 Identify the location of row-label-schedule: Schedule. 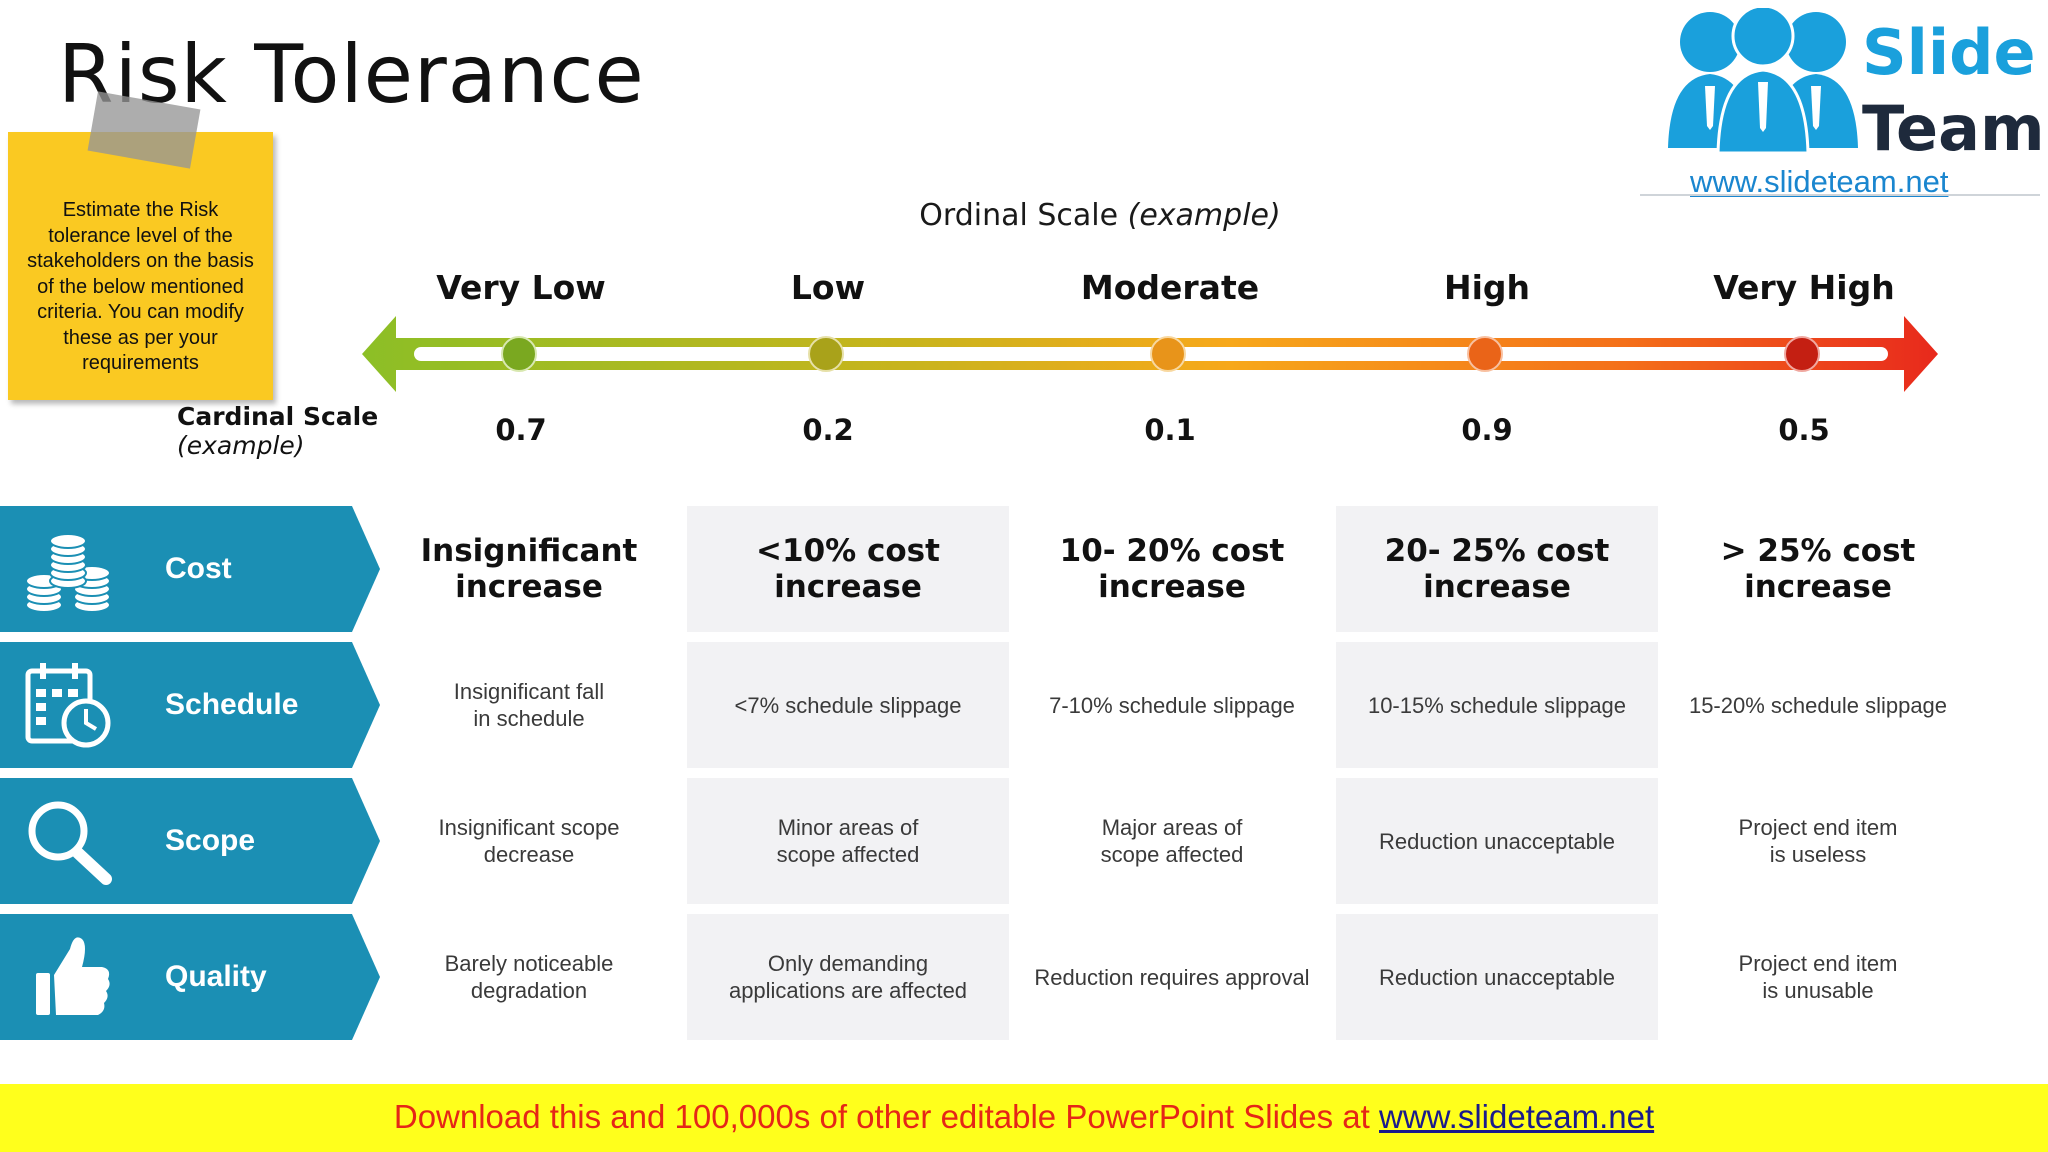
(191, 705).